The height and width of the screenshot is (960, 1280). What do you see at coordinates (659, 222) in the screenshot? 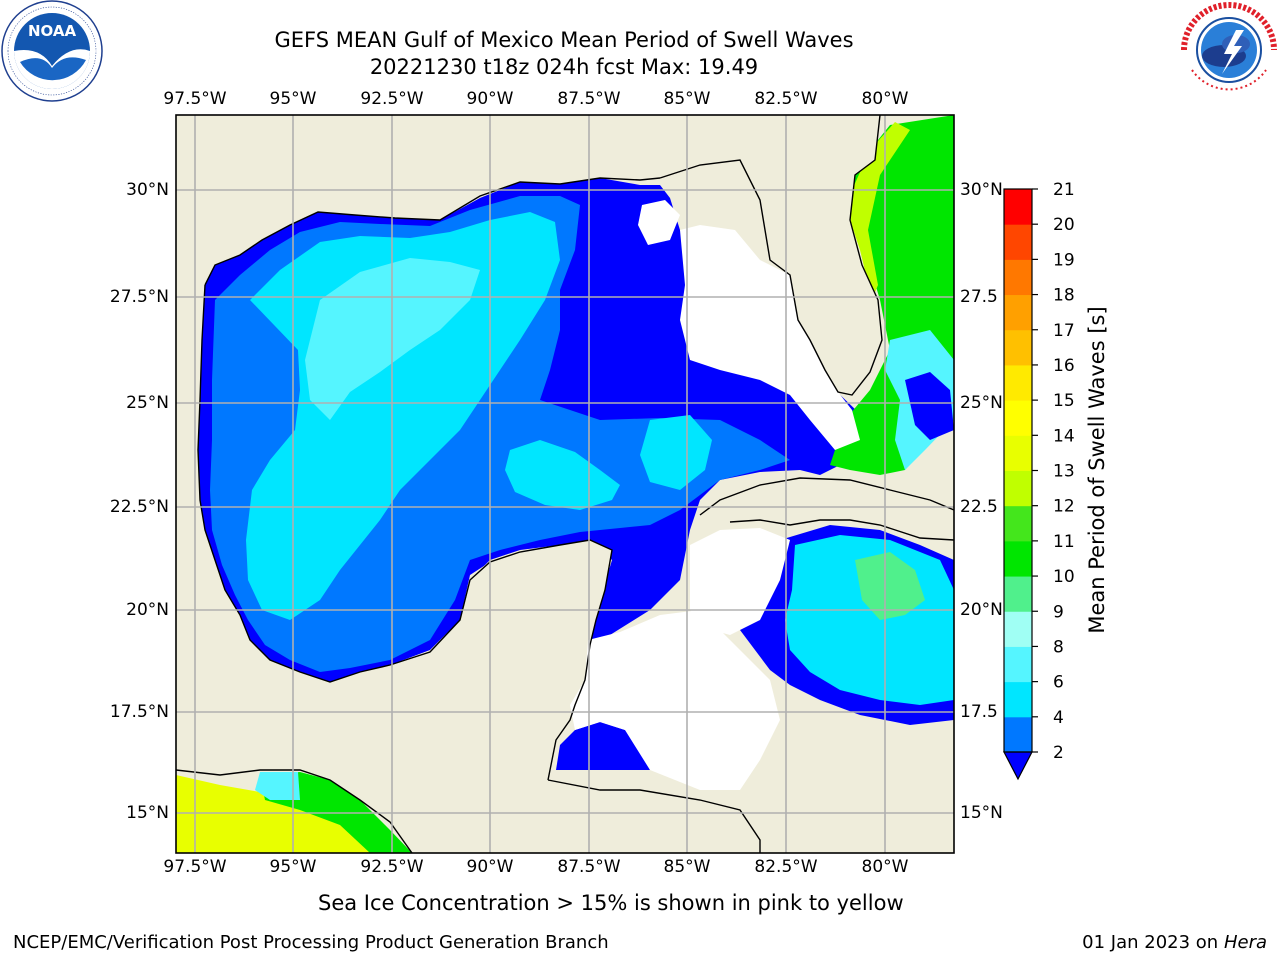
I see `missing-data-north` at bounding box center [659, 222].